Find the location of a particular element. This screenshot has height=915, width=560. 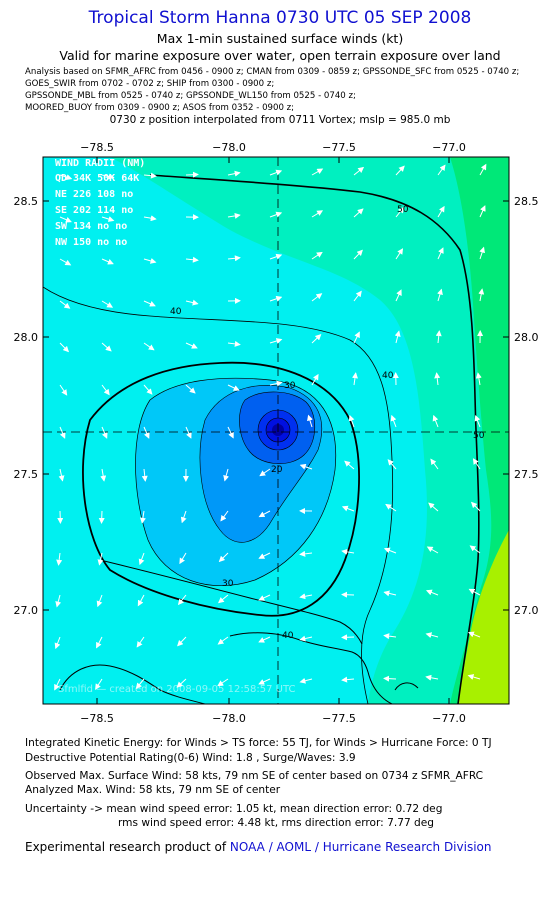

lon-tick-bottom: −77.5 is located at coordinates (339, 718).